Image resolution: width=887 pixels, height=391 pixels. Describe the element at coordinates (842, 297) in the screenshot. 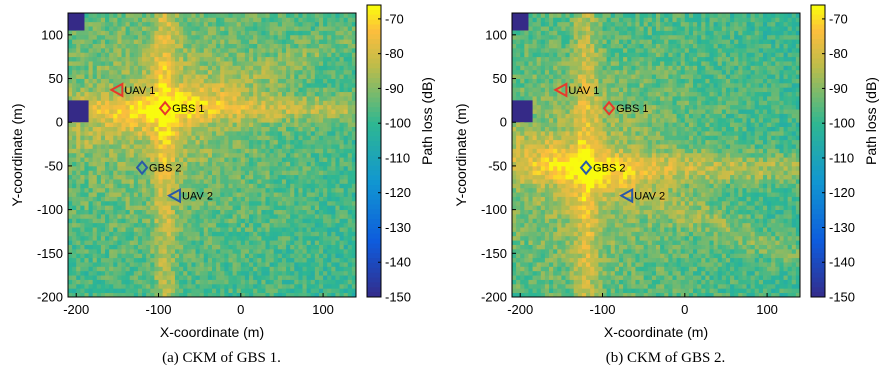

I see `colorbar-tick-label: -150` at that location.